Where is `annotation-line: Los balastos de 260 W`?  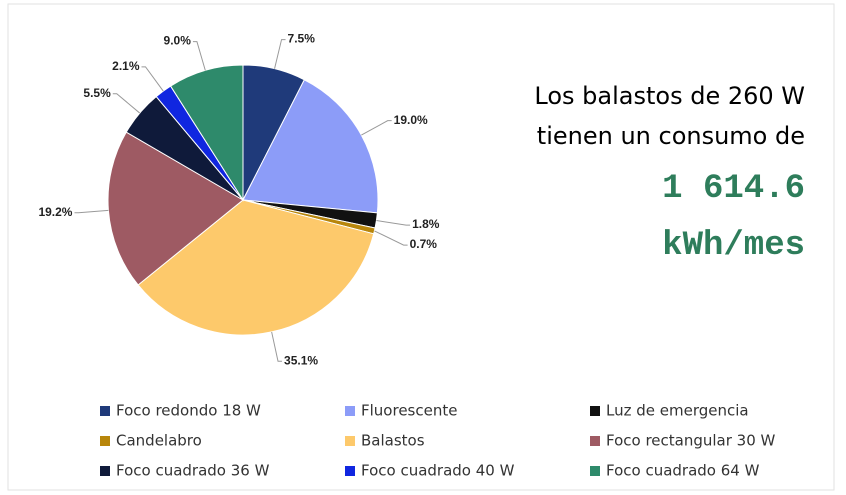 annotation-line: Los balastos de 260 W is located at coordinates (669, 96).